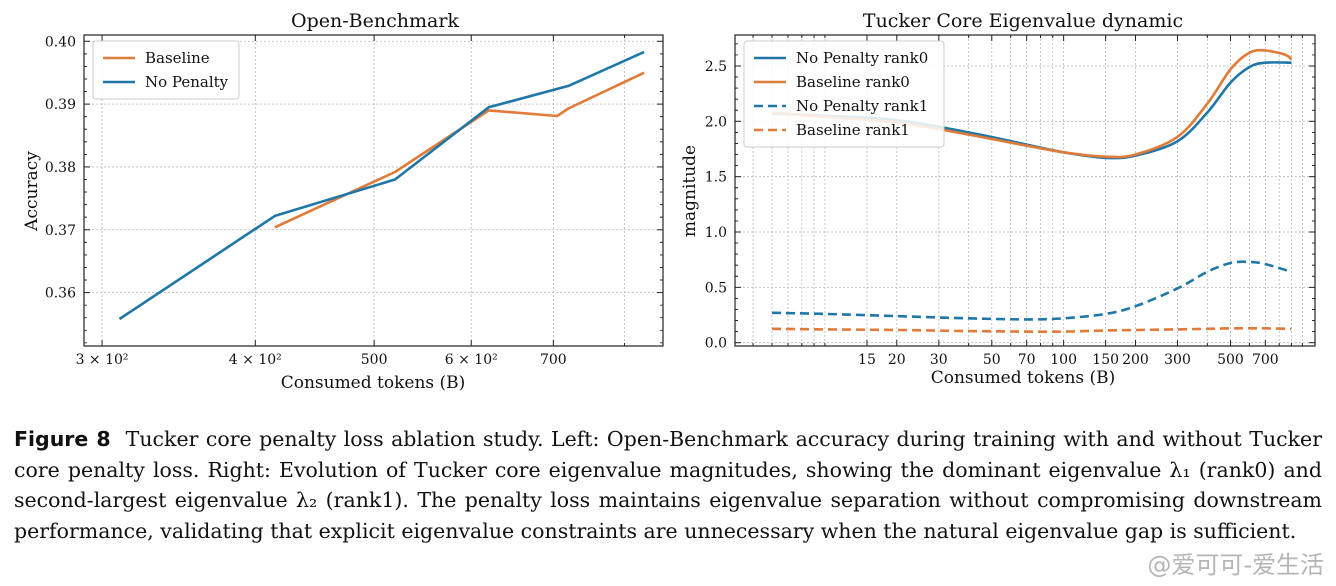 This screenshot has width=1336, height=586. I want to click on x-tick-label: 4 × 10², so click(255, 360).